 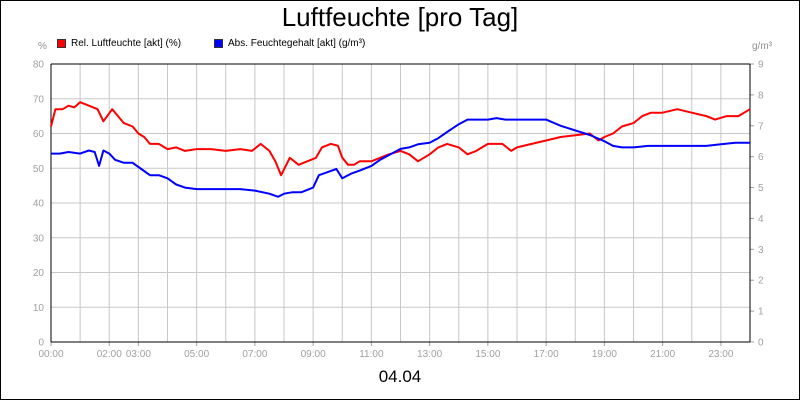 I want to click on legend-item-abs-humidity: Abs. Feuchtegehalt [akt] (g/m³), so click(x=289, y=43).